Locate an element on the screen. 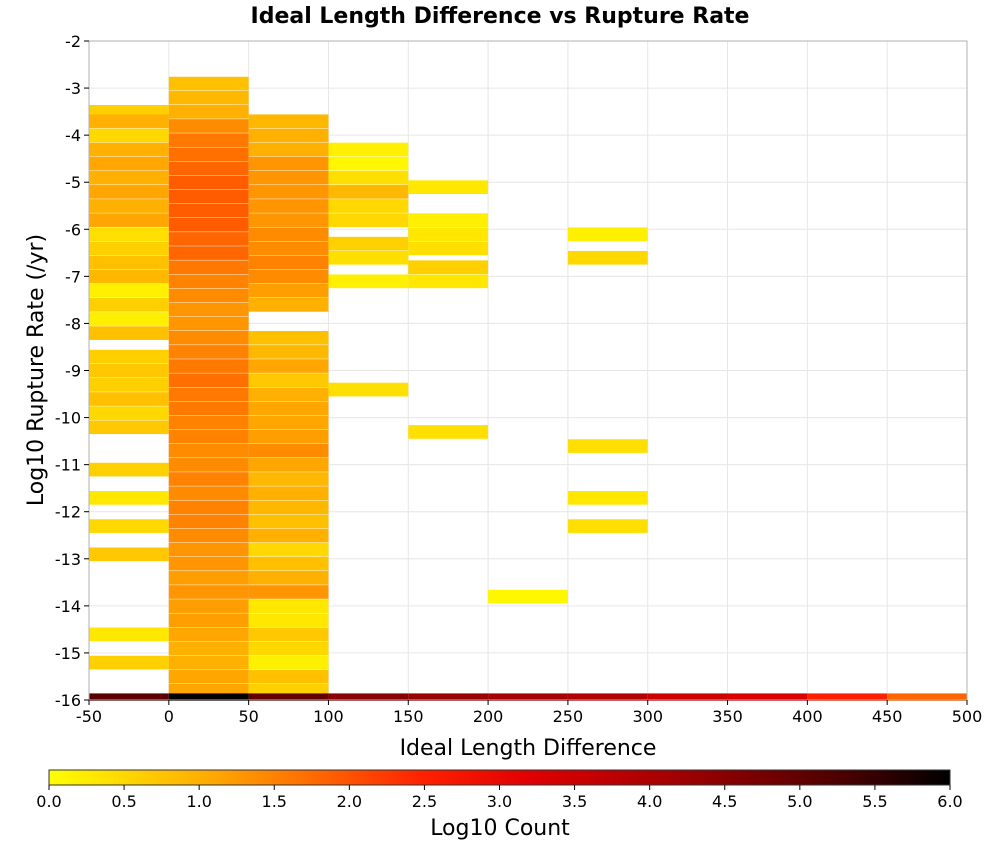 The height and width of the screenshot is (850, 1000). y-axis-ticks: -2 -3 -4 -5 -6 -7 -8 -9 -10 -11 -12 -13 -14 -15 -16 is located at coordinates (72, 371).